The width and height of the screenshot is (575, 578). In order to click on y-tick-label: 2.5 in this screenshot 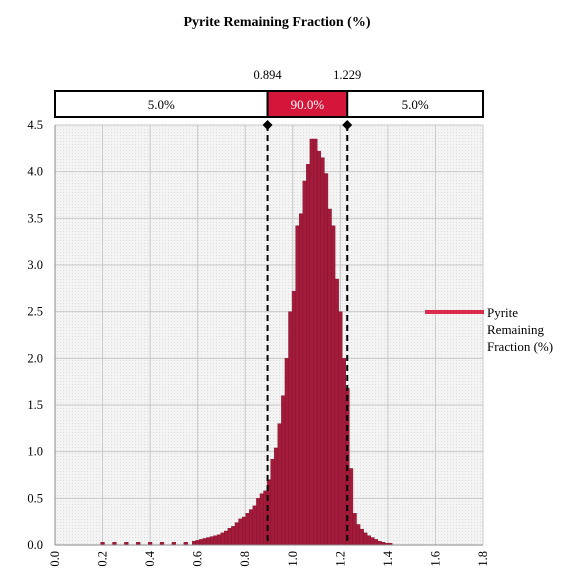, I will do `click(35, 312)`.